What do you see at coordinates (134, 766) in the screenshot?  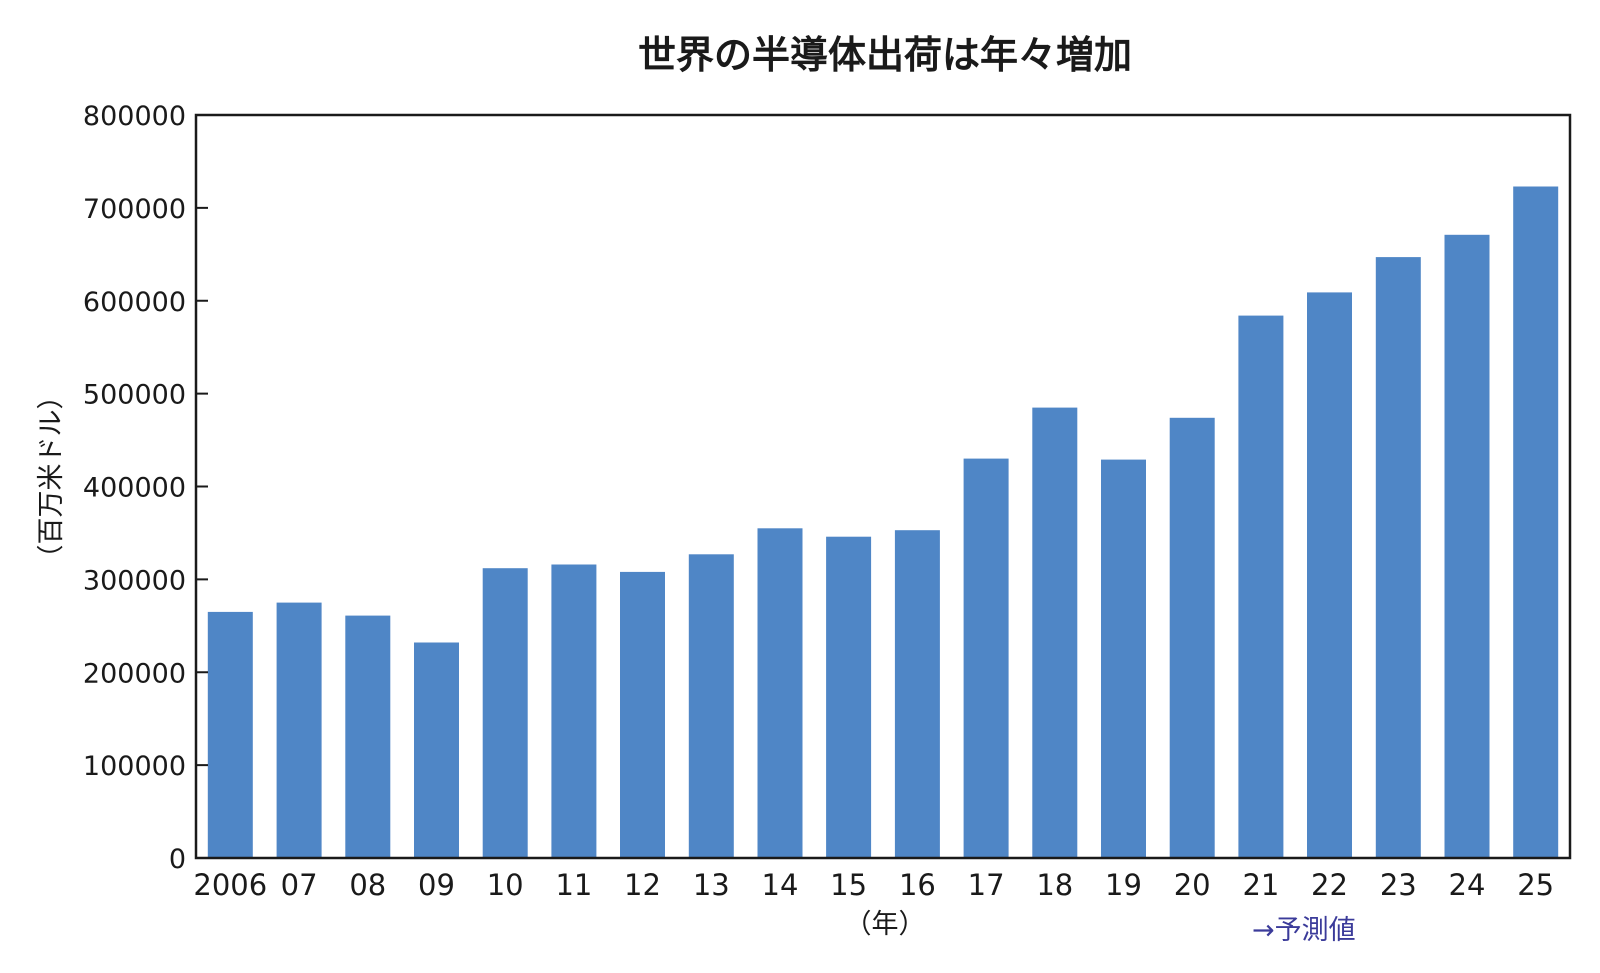 I see `y-tick-label: 100000` at bounding box center [134, 766].